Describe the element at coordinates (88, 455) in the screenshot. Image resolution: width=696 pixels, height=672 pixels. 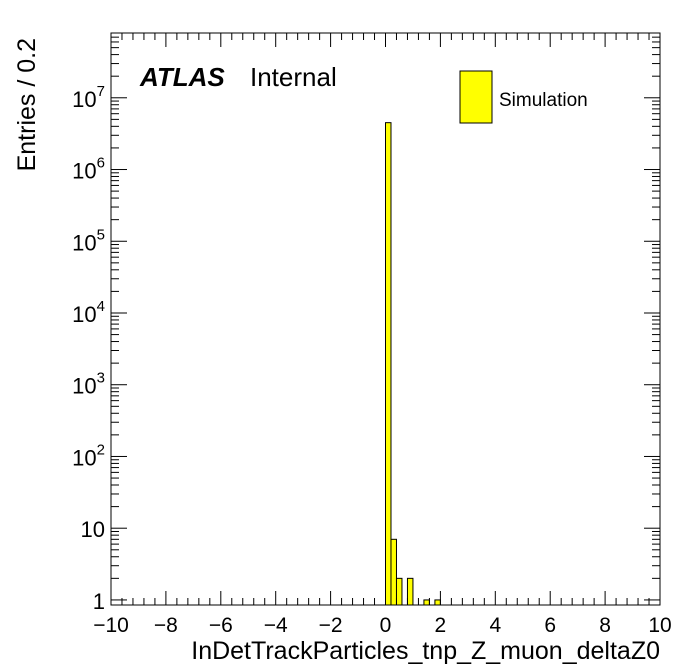
I see `y-tick-label: 10²` at that location.